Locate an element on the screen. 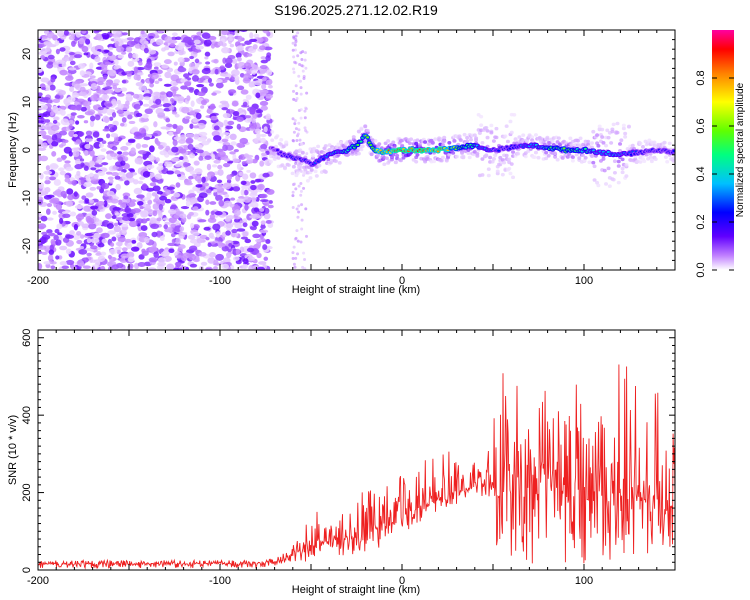 The image size is (750, 600). spectrogram-x-label: Height of straight line (km) is located at coordinates (356, 290).